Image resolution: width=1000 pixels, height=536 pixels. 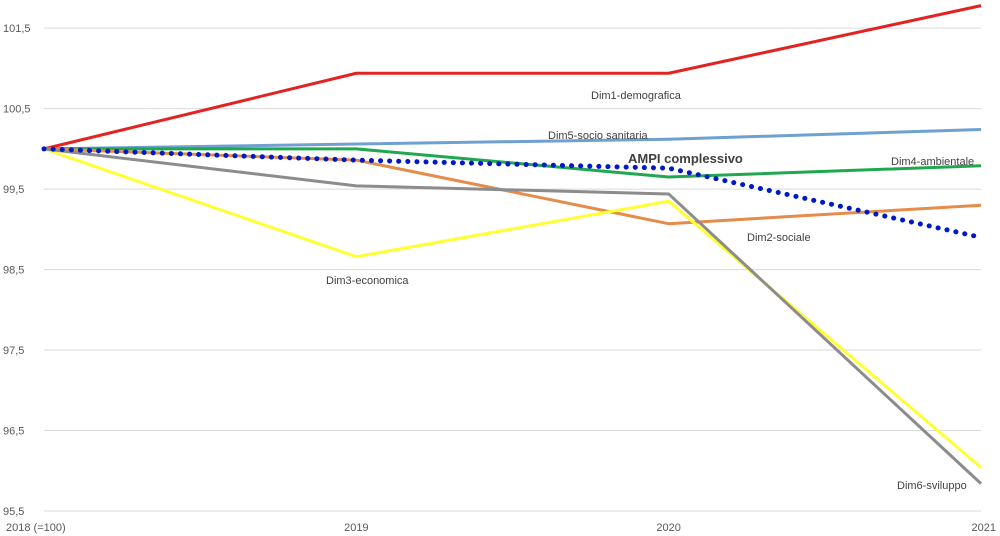 What do you see at coordinates (932, 162) in the screenshot?
I see `series-label: Dim4-ambientale` at bounding box center [932, 162].